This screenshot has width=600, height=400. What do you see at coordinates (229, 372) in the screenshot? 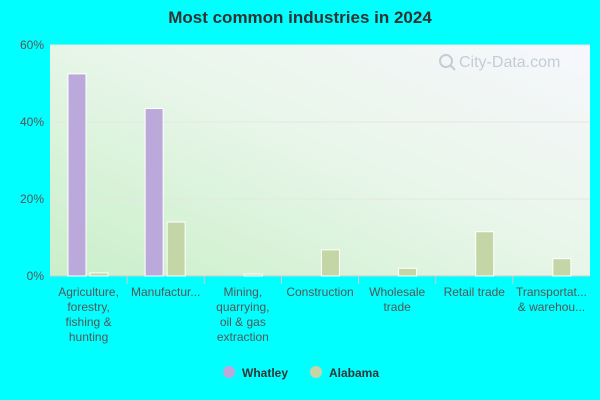
I see `legend-swatch-whatley` at bounding box center [229, 372].